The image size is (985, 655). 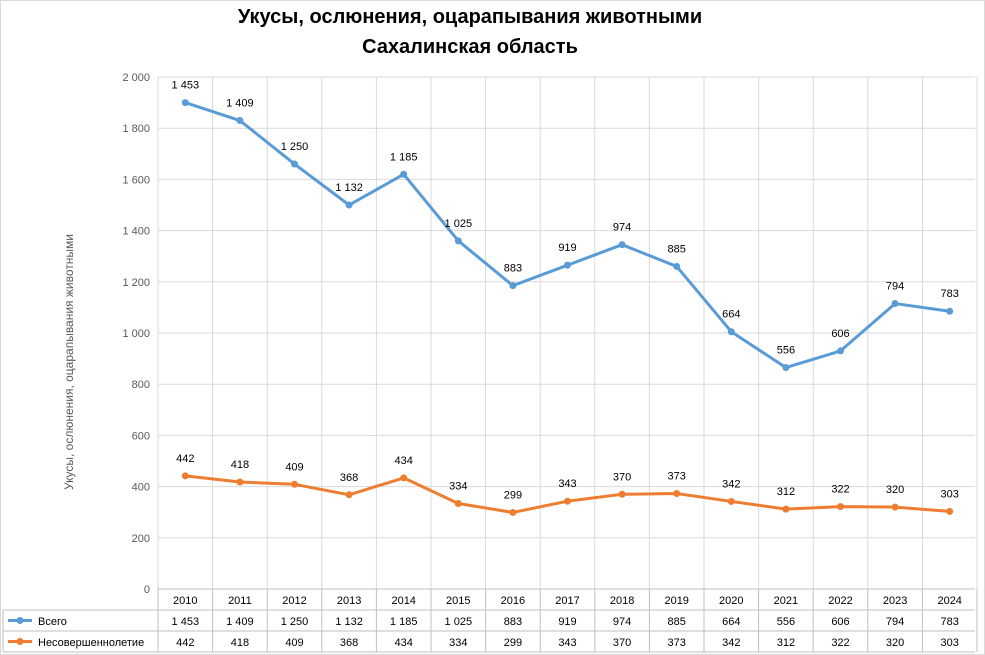 What do you see at coordinates (513, 622) in the screenshot?
I see `table-cell: 883` at bounding box center [513, 622].